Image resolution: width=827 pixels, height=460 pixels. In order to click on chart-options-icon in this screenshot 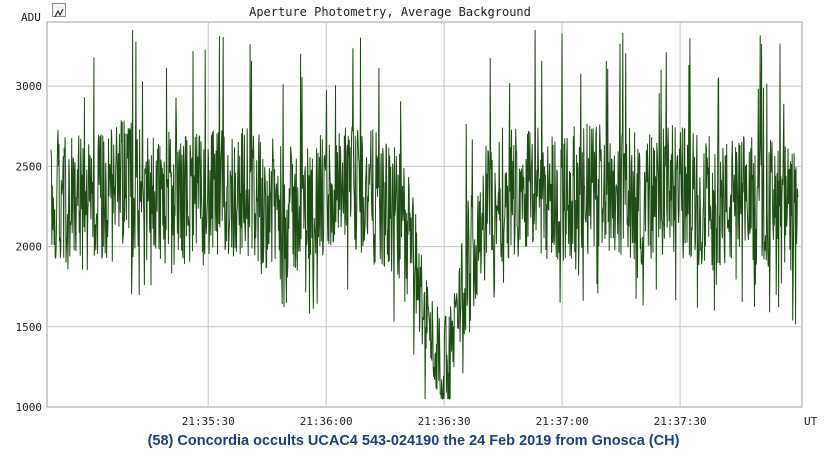, I will do `click(59, 10)`.